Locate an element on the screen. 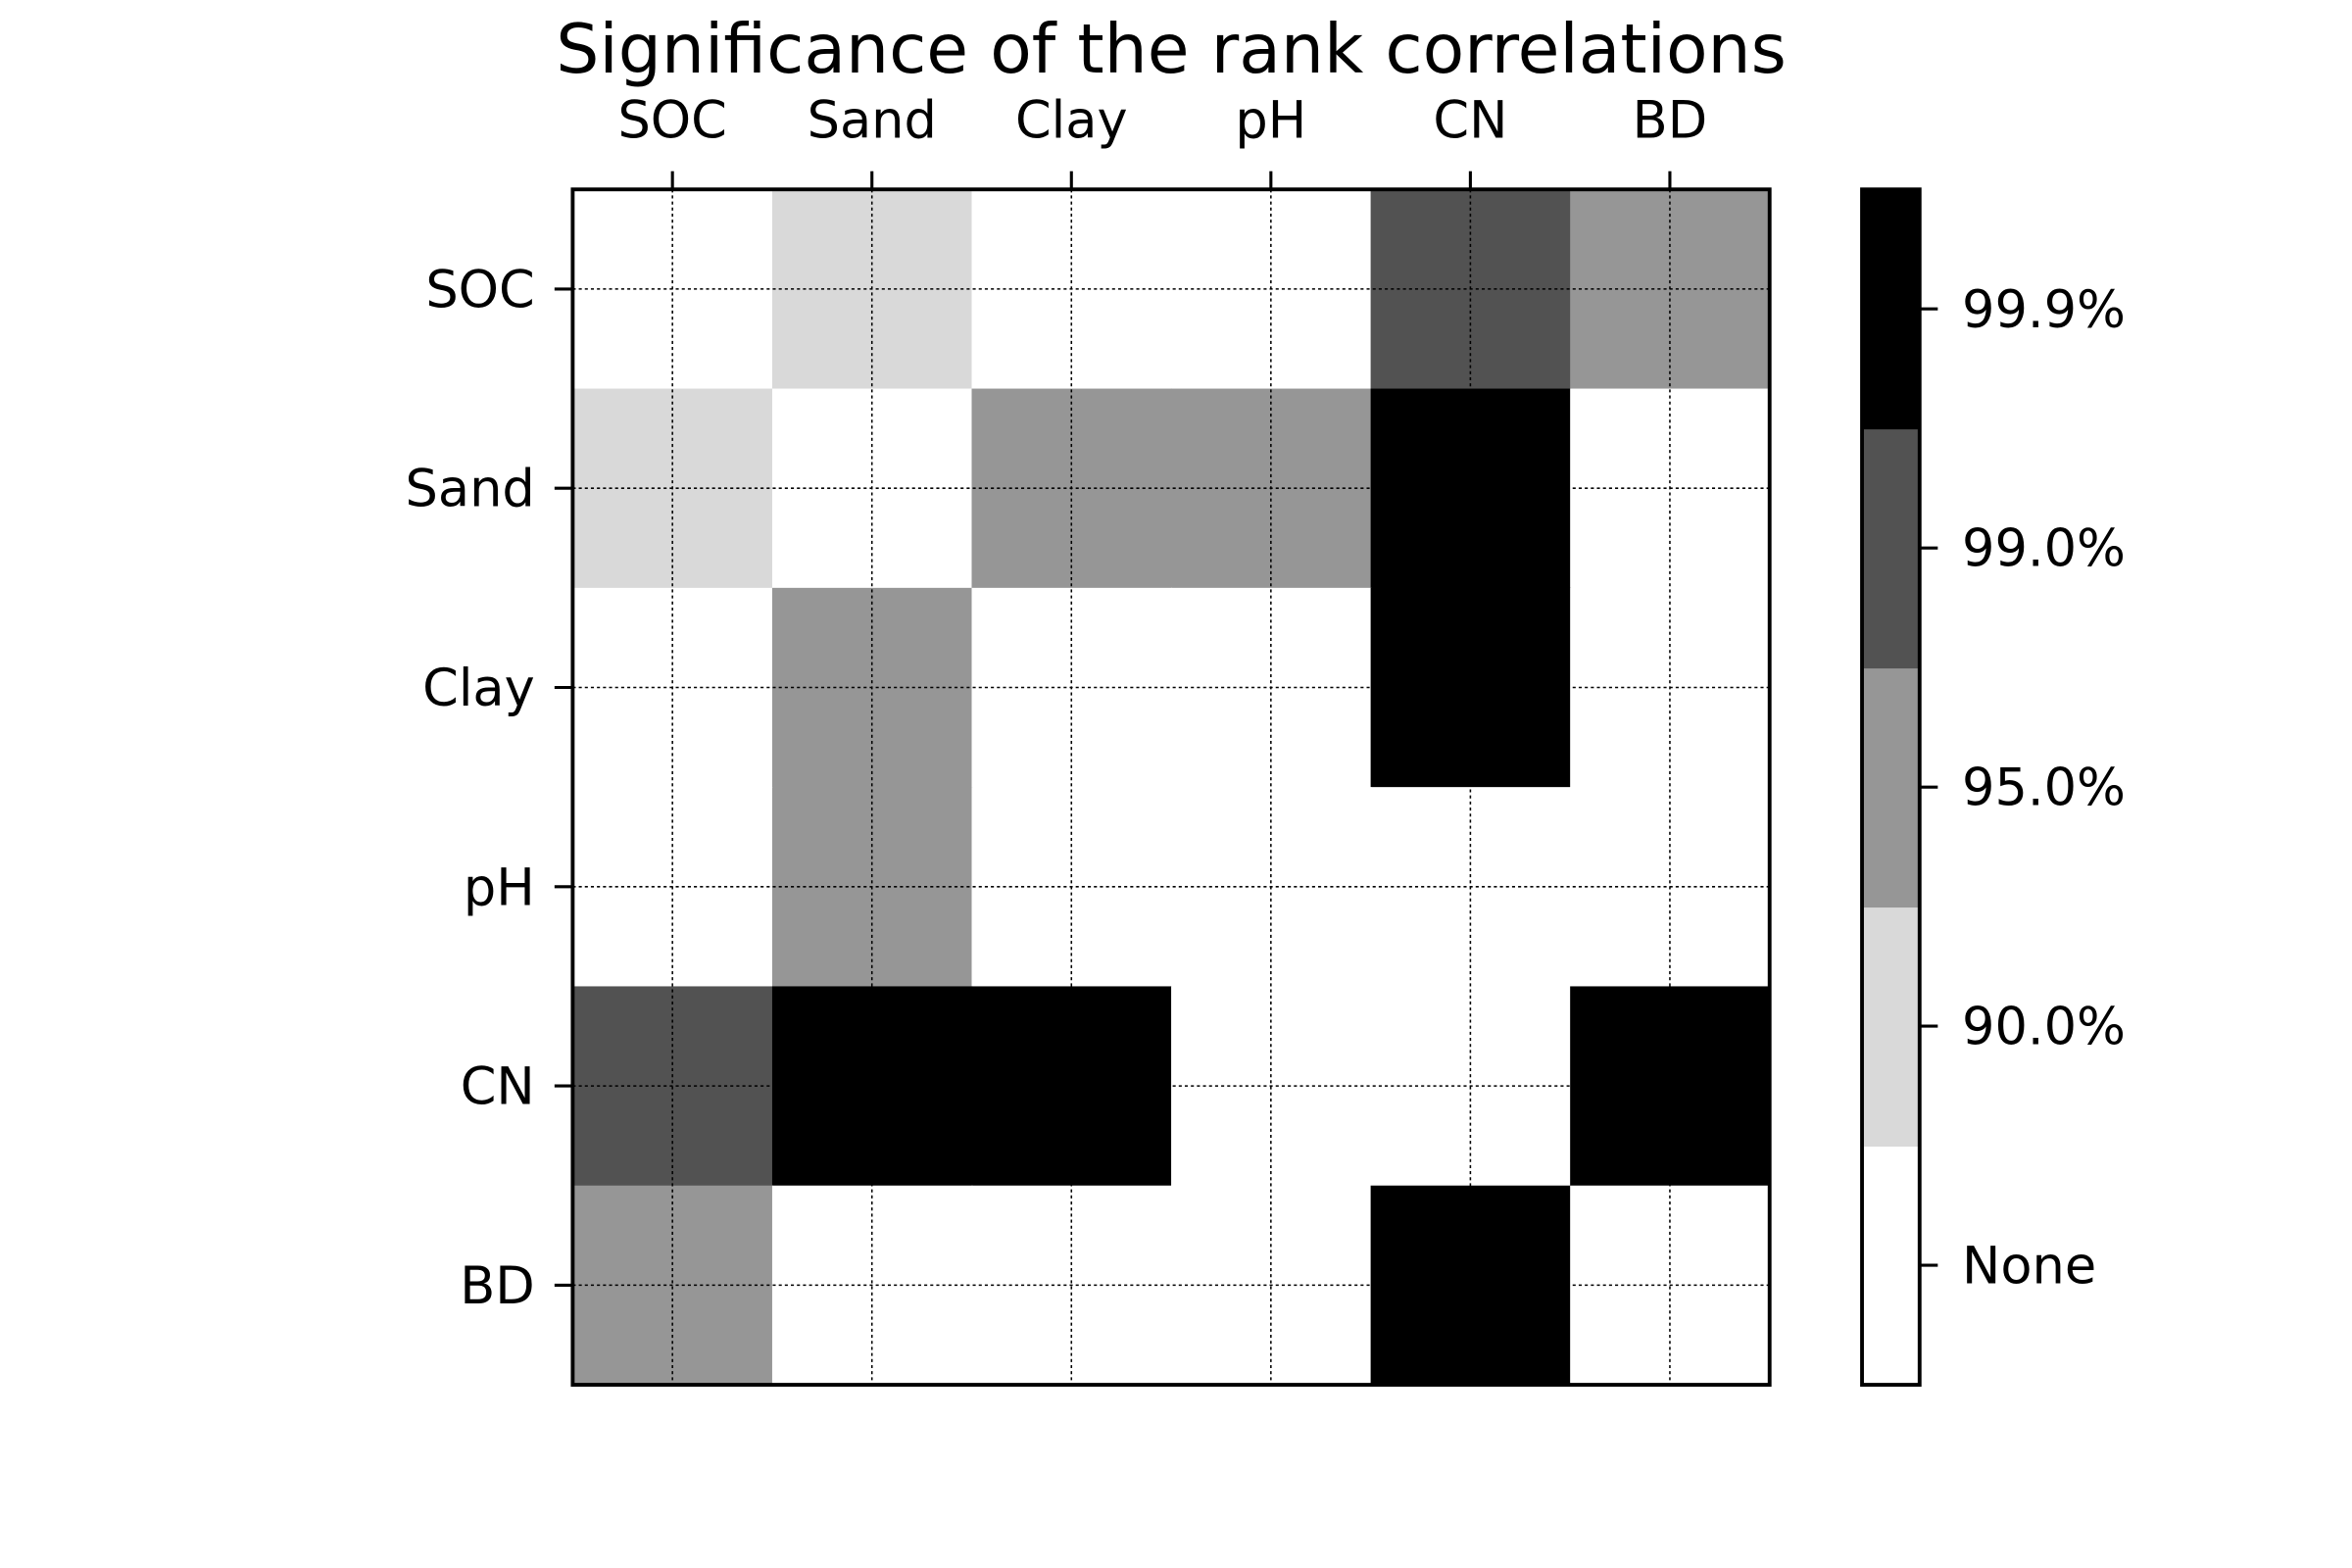  colorbar: None 90.0% 95.0% 99.0% 99.9% is located at coordinates (1993, 787).